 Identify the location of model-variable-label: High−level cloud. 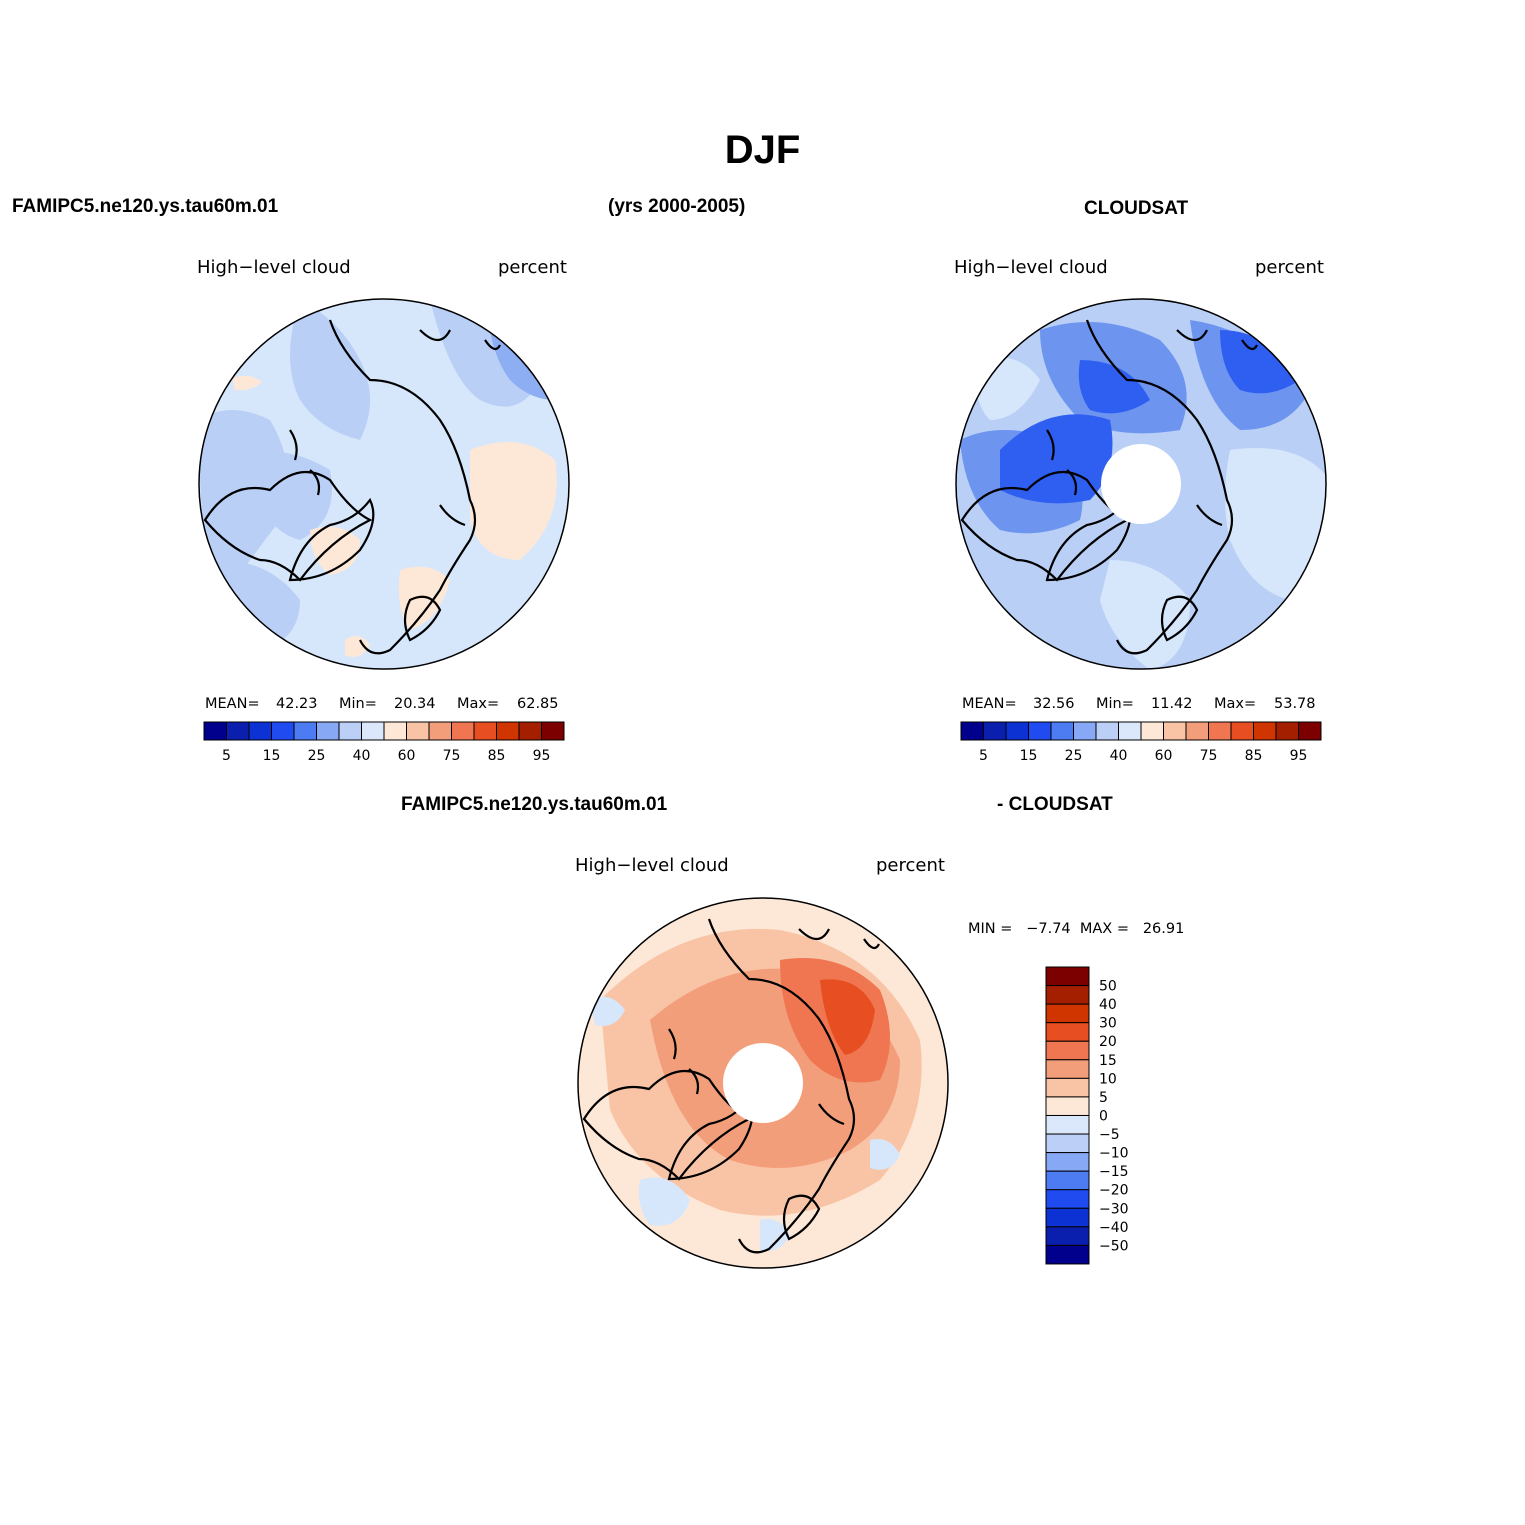
(274, 267).